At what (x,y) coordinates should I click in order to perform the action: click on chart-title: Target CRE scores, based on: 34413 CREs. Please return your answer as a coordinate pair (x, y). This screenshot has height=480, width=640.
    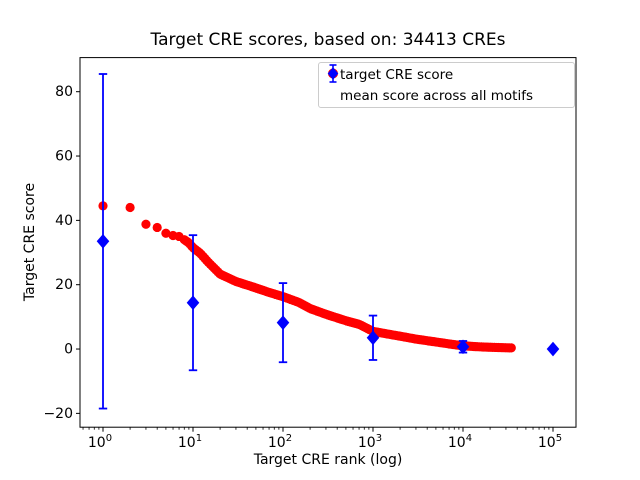
    Looking at the image, I should click on (328, 40).